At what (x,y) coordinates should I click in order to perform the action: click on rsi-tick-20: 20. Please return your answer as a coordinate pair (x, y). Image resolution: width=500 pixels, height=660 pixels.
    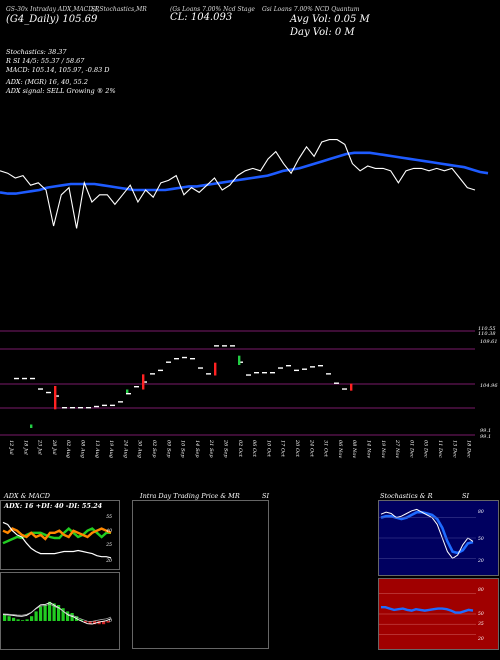
    Looking at the image, I should click on (480, 639).